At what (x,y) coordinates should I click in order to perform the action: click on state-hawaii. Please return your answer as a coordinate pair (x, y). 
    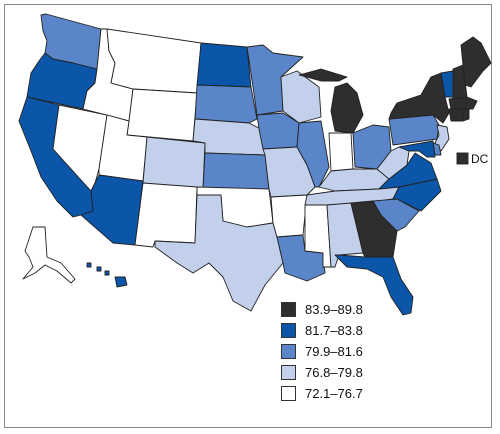
    Looking at the image, I should click on (107, 275).